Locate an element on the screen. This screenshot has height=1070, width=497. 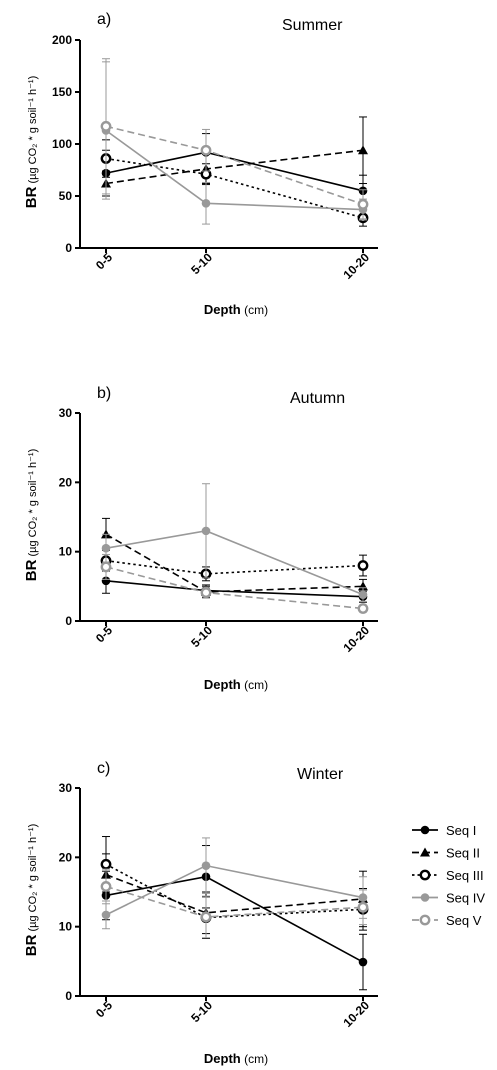
legend: Seq I Seq II Seq III Seq IV Seq V is located at coordinates (448, 875).